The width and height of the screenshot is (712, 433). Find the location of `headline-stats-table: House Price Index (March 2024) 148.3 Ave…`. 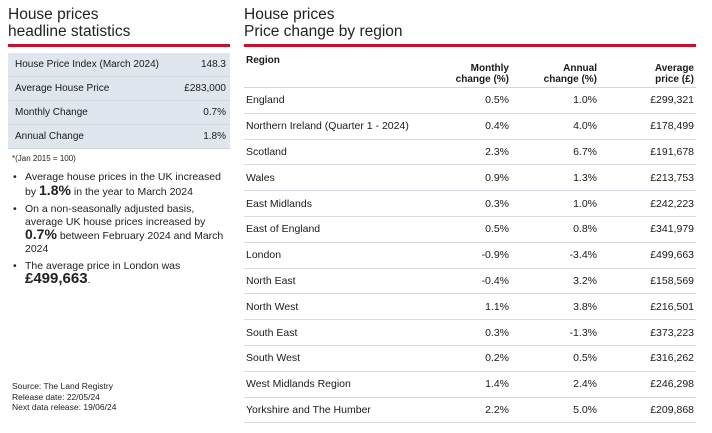

headline-stats-table: House Price Index (March 2024) 148.3 Ave… is located at coordinates (119, 101).